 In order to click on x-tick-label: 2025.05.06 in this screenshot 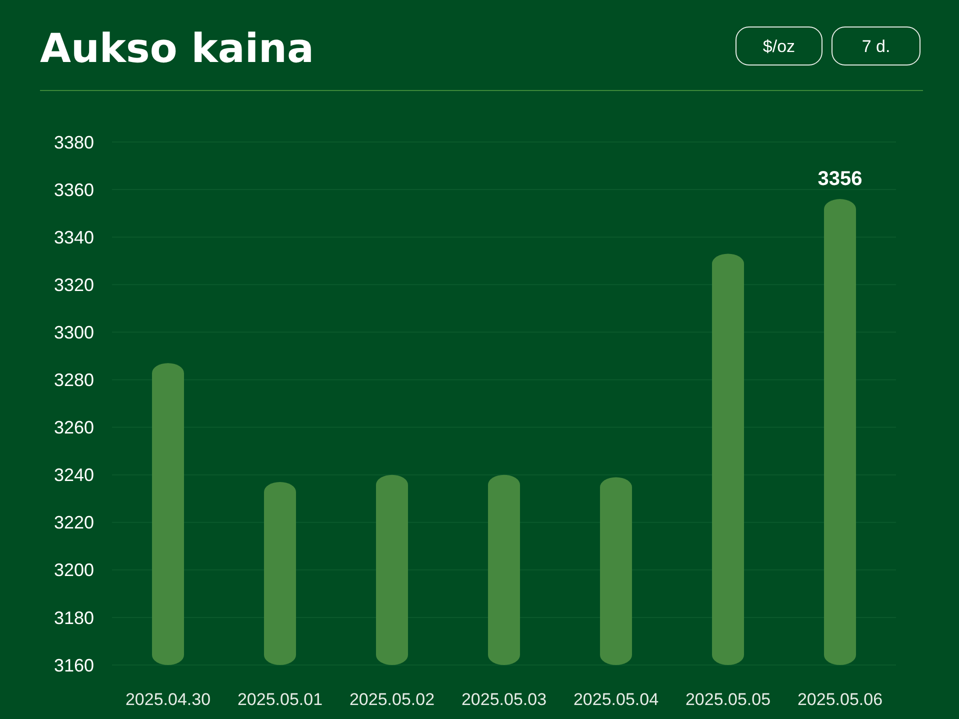, I will do `click(840, 699)`.